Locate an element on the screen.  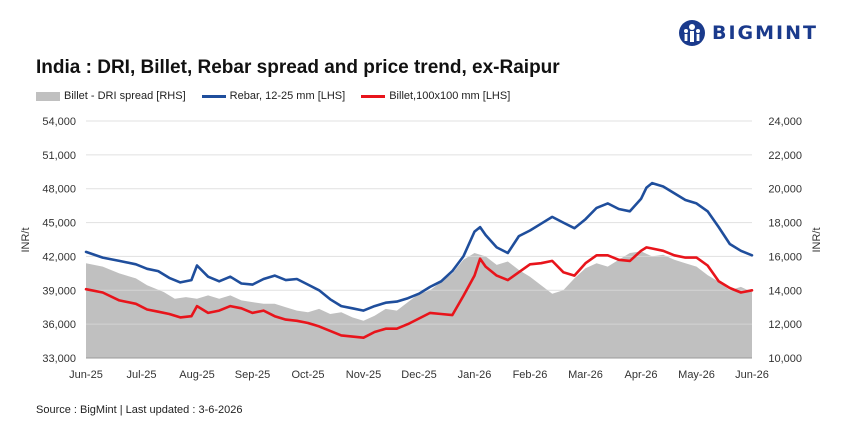
x-tick-label: Mar-26 is located at coordinates (585, 375).